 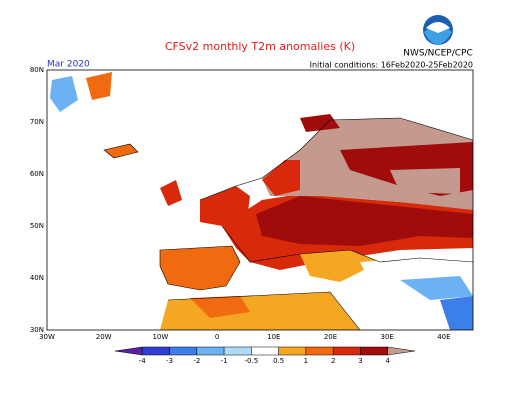 I want to click on colorbar-label: 1, so click(x=306, y=361).